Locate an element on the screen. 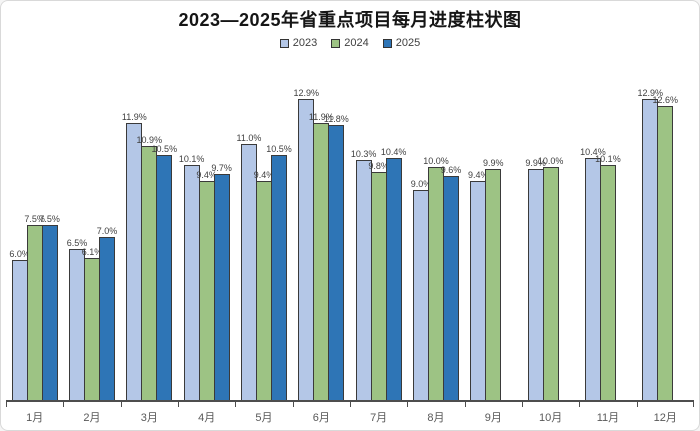  bar-value-label: 7.0% is located at coordinates (107, 230).